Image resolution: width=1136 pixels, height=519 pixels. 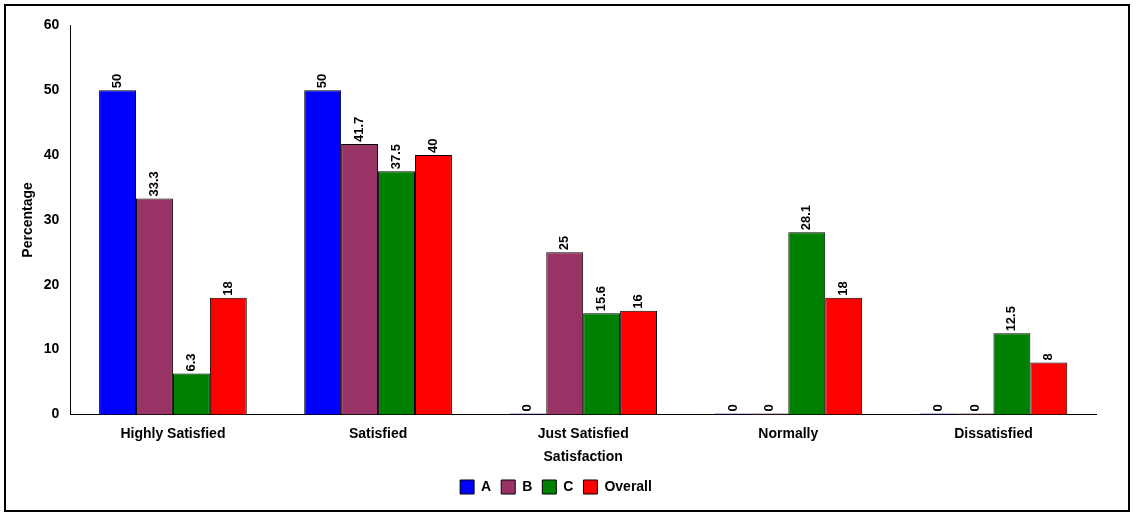 What do you see at coordinates (173, 432) in the screenshot?
I see `x-tick-label: Highly Satisfied` at bounding box center [173, 432].